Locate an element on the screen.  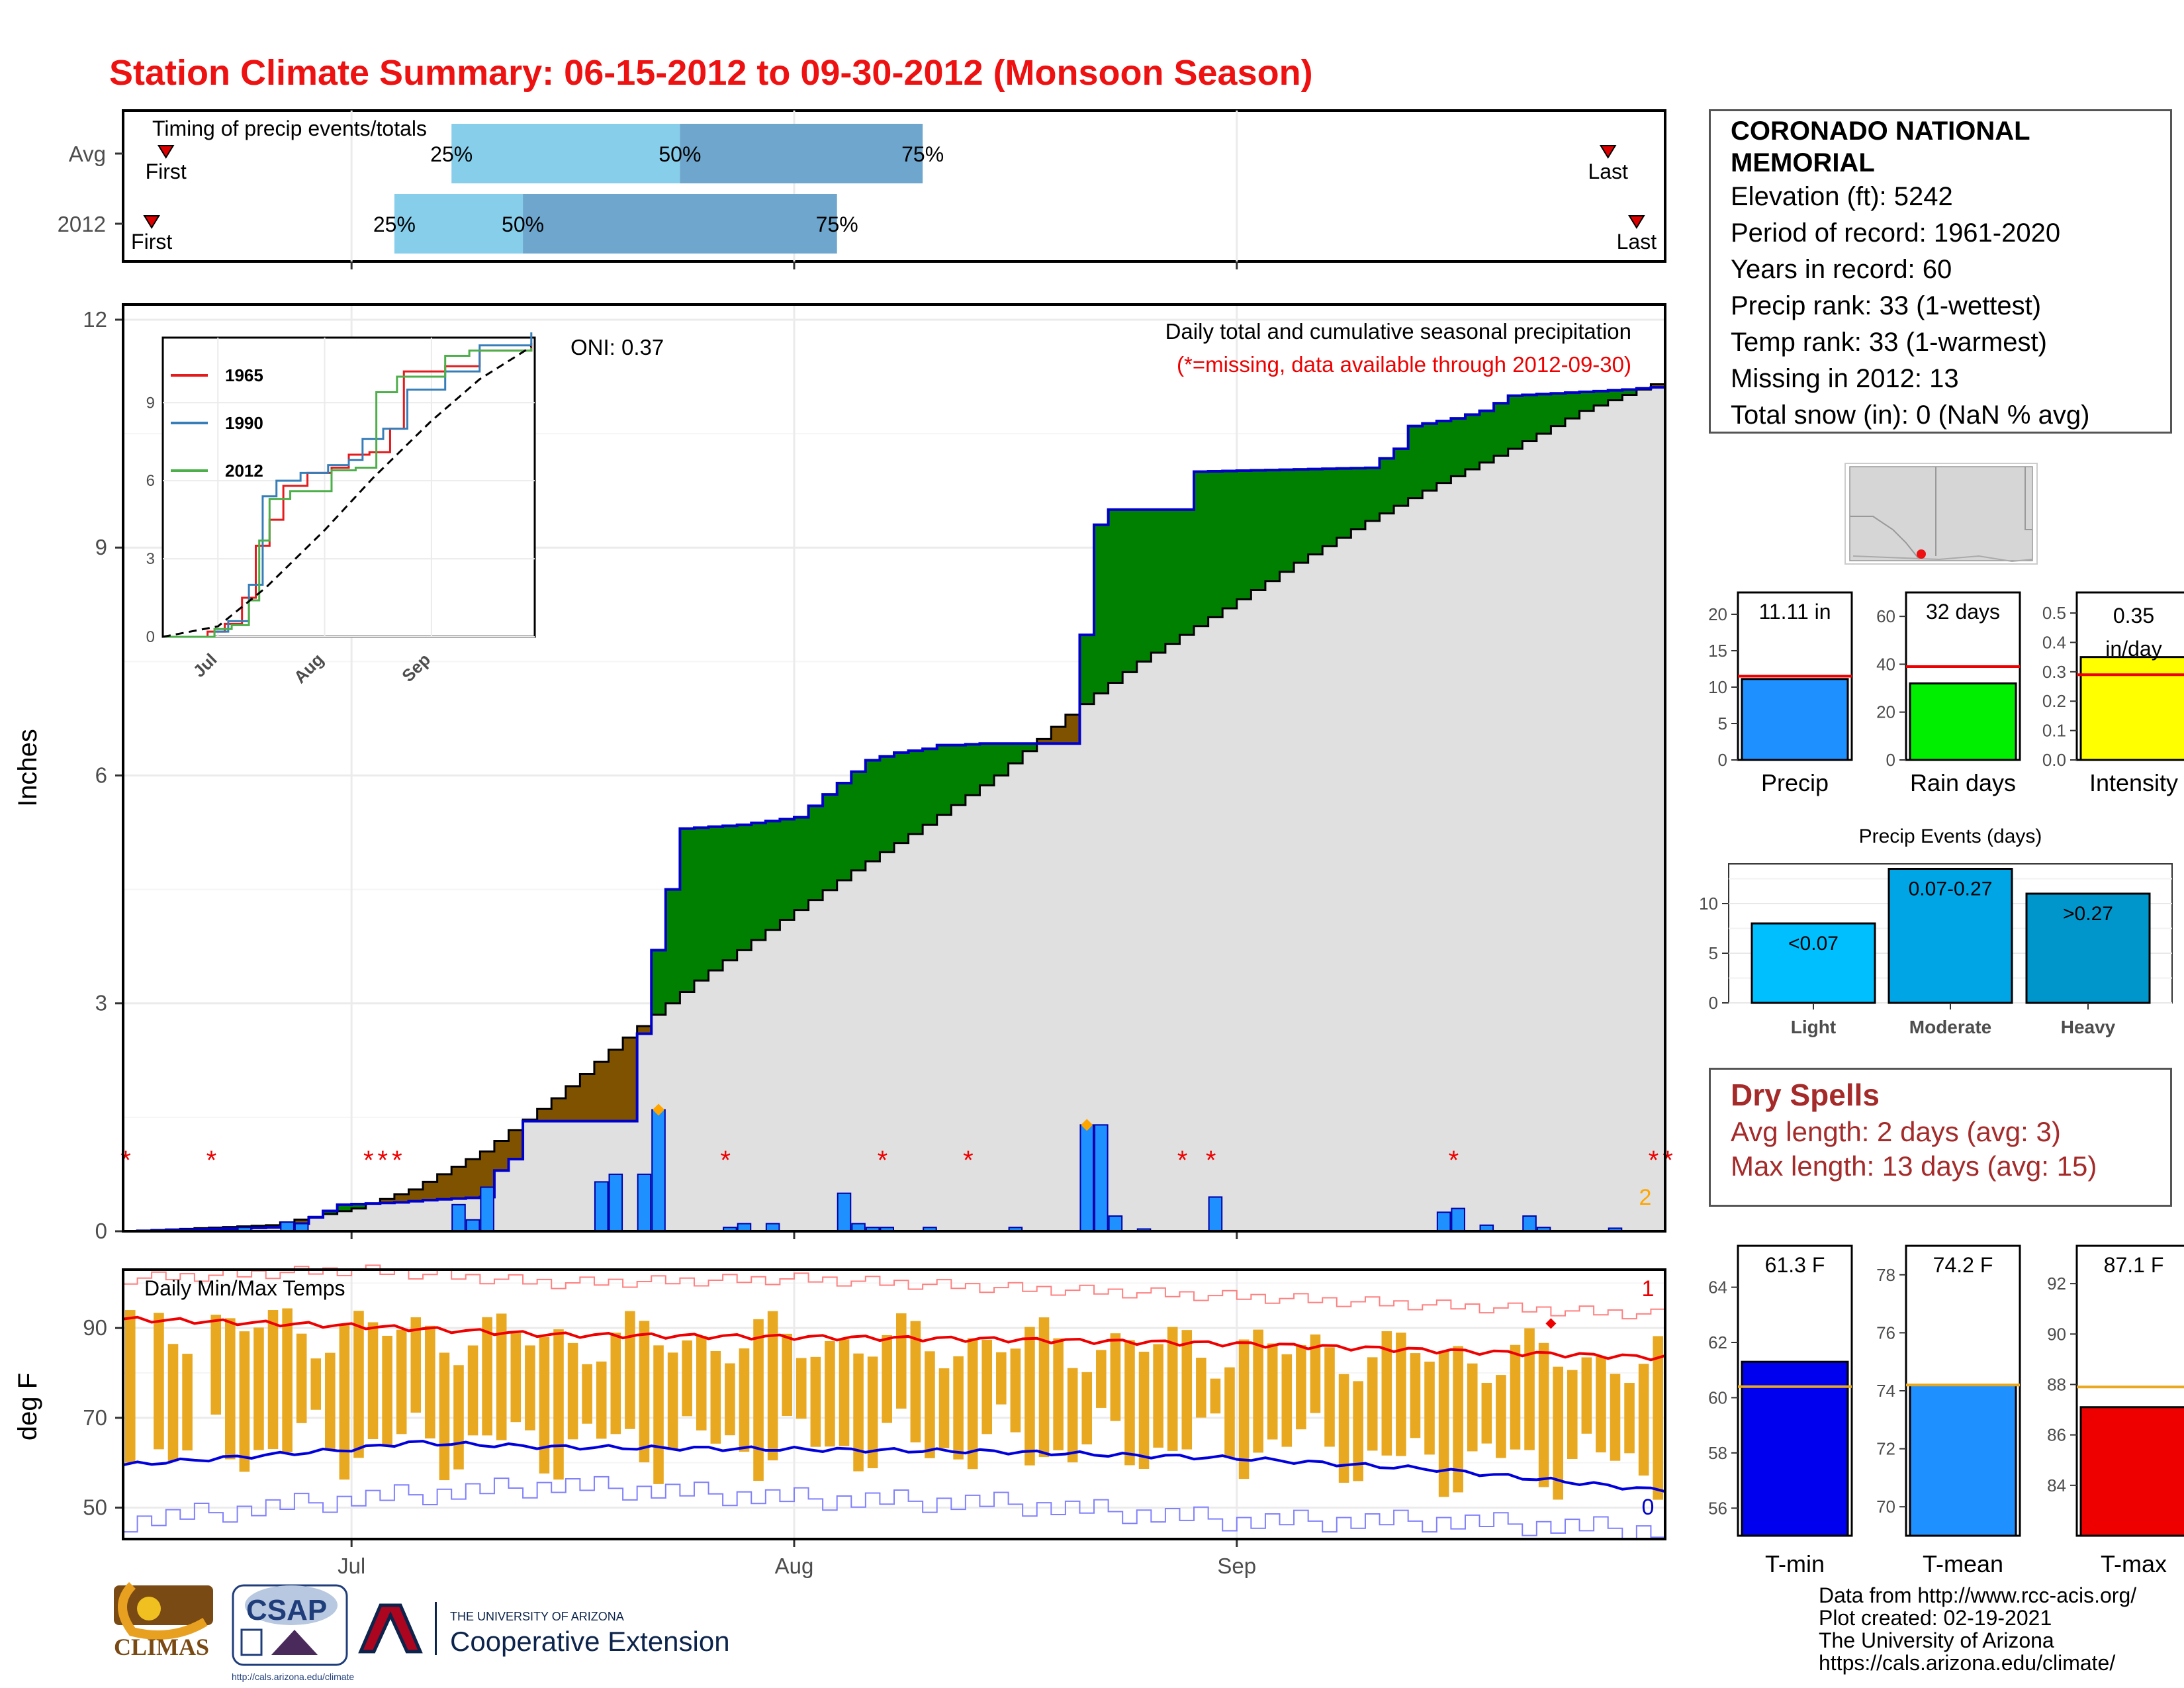
temp-summary-value-label: 74.2 F is located at coordinates (1963, 1265).